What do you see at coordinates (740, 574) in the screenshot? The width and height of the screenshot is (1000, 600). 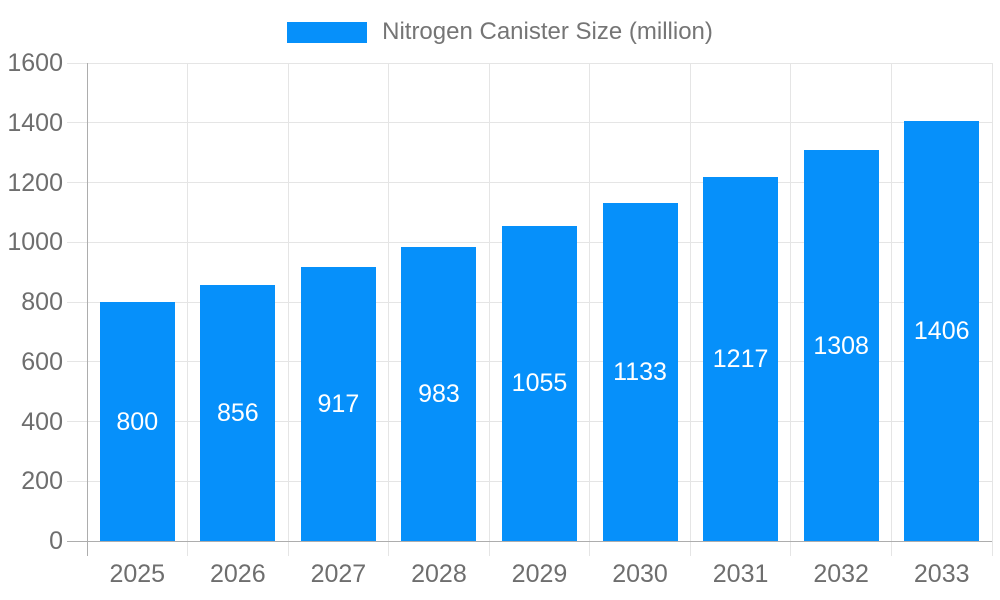 I see `x-tick-label-2031: 2031` at bounding box center [740, 574].